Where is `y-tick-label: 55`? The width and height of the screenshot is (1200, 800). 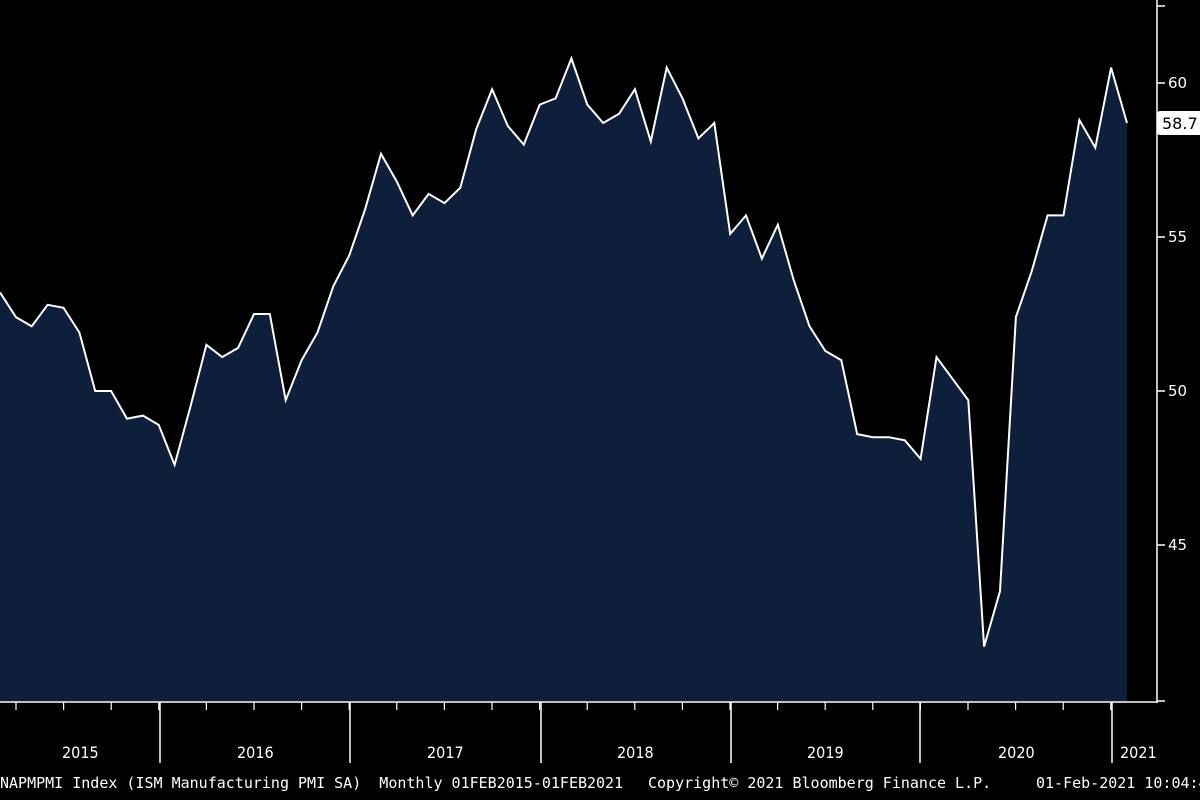 y-tick-label: 55 is located at coordinates (1177, 237).